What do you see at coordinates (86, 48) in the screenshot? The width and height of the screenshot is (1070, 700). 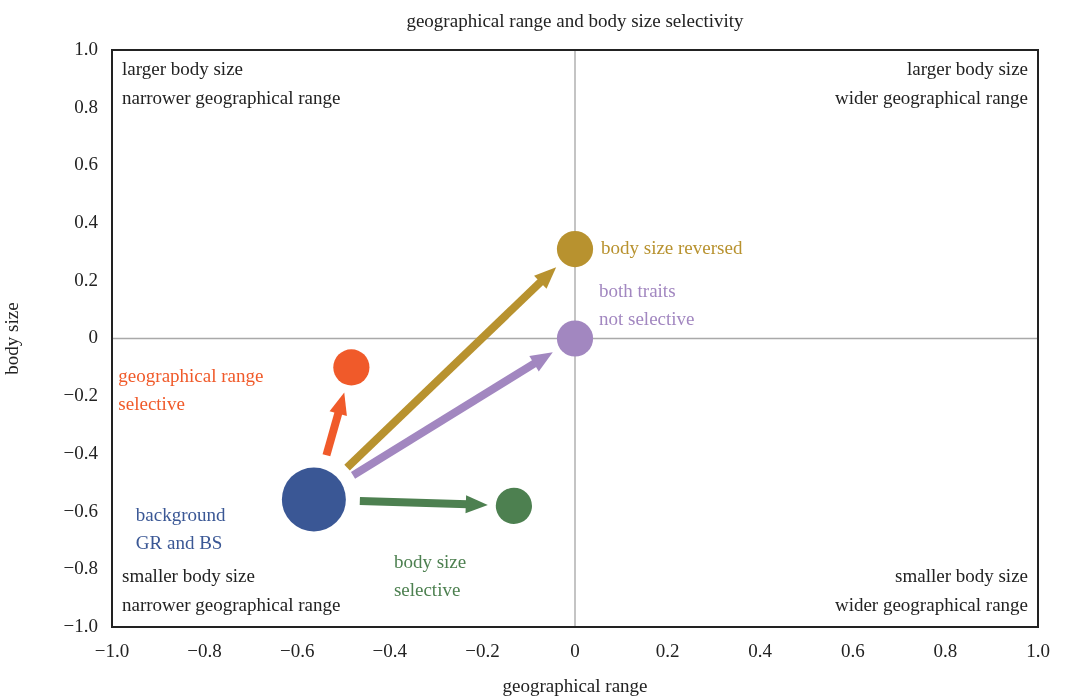 I see `y-tick-label: 1.0` at bounding box center [86, 48].